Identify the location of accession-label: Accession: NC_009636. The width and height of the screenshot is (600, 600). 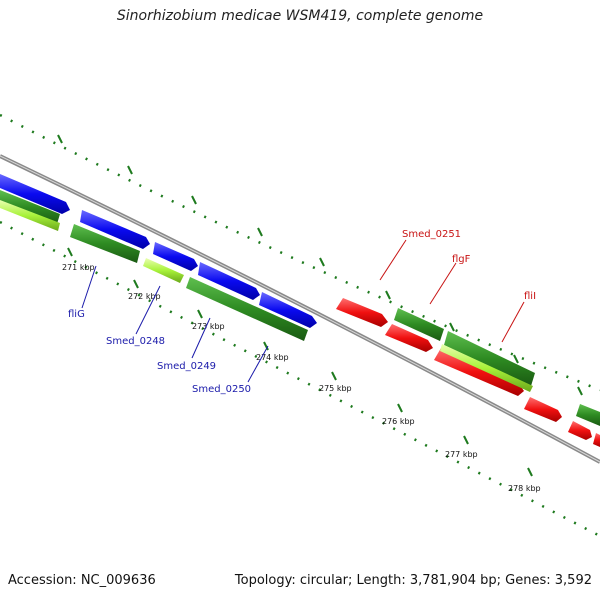
(82, 580).